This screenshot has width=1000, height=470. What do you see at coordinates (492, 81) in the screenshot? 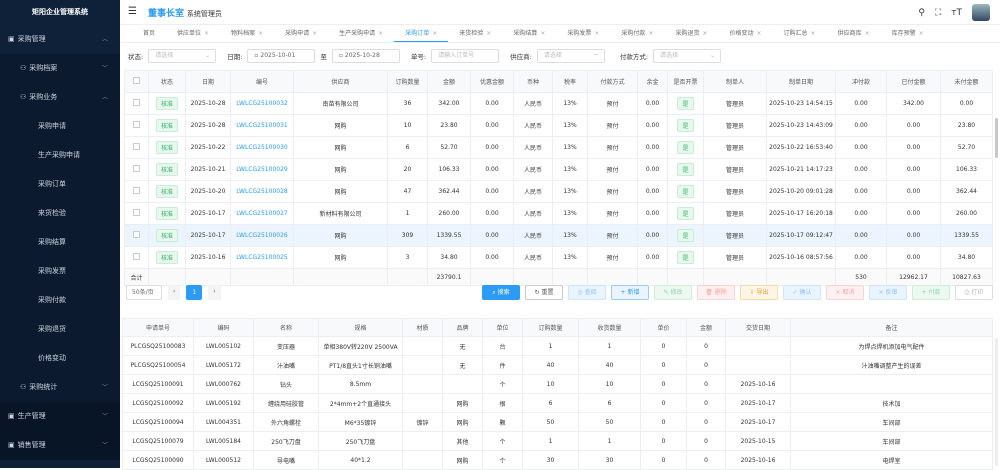
I see `column-header: 优惠金额` at bounding box center [492, 81].